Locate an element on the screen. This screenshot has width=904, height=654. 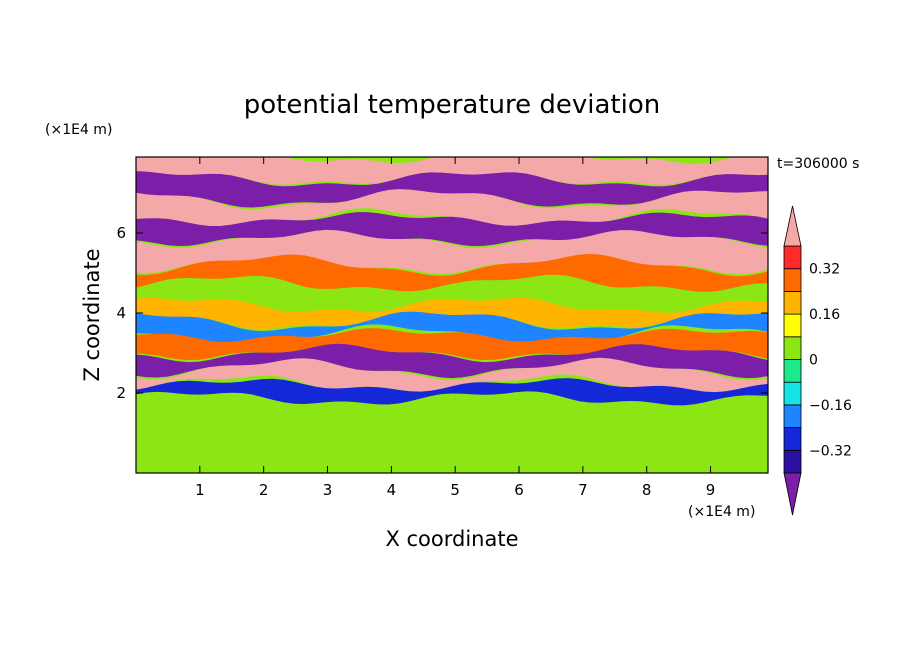
y-axis-label: Z coordinate is located at coordinates (92, 314).